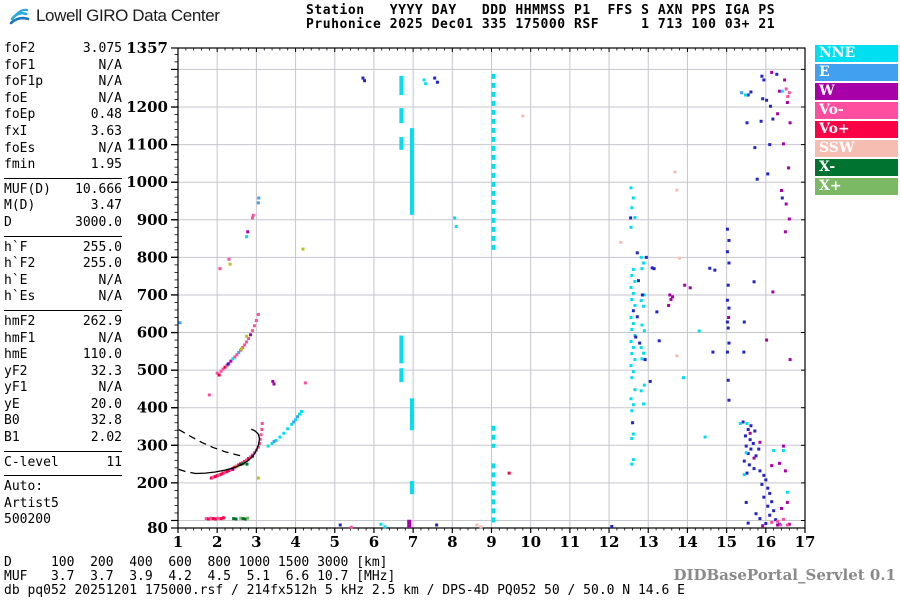 The image size is (900, 600). I want to click on param-row-hmE: hmE 110.0, so click(63, 355).